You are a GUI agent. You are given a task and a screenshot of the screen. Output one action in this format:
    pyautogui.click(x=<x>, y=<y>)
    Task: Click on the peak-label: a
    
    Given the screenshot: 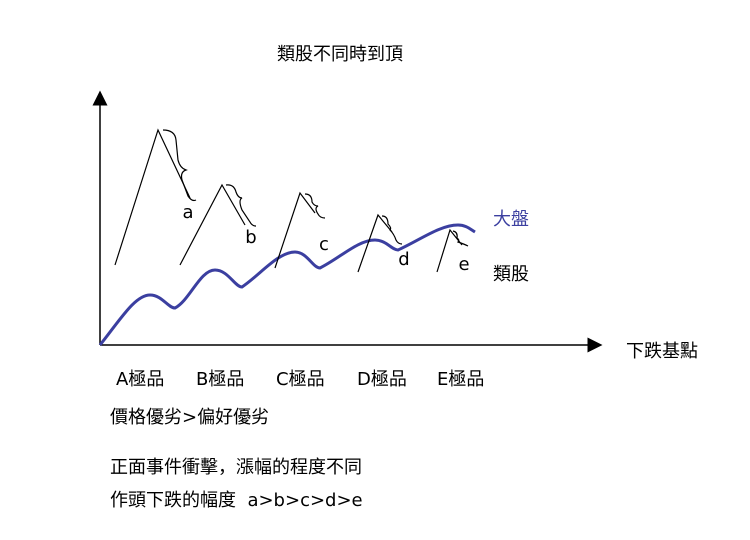 What is the action you would take?
    pyautogui.click(x=187, y=212)
    